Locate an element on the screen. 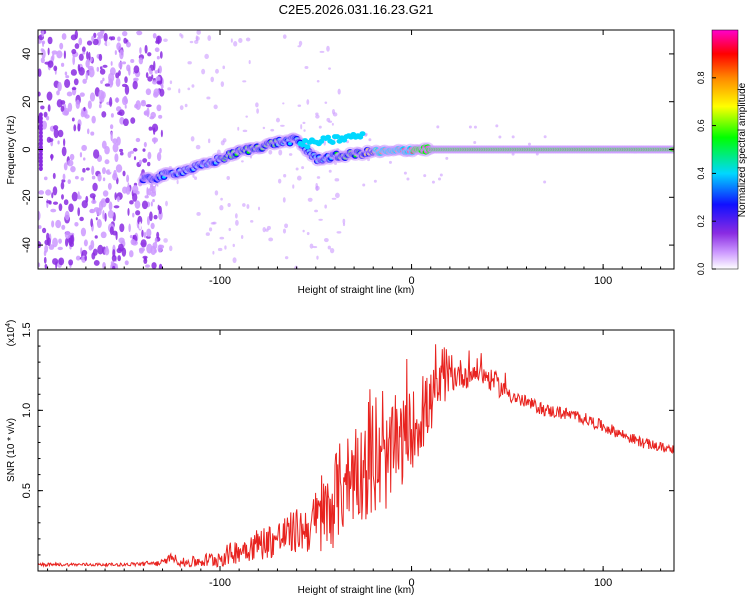  y-tick-label: 0 is located at coordinates (27, 149).